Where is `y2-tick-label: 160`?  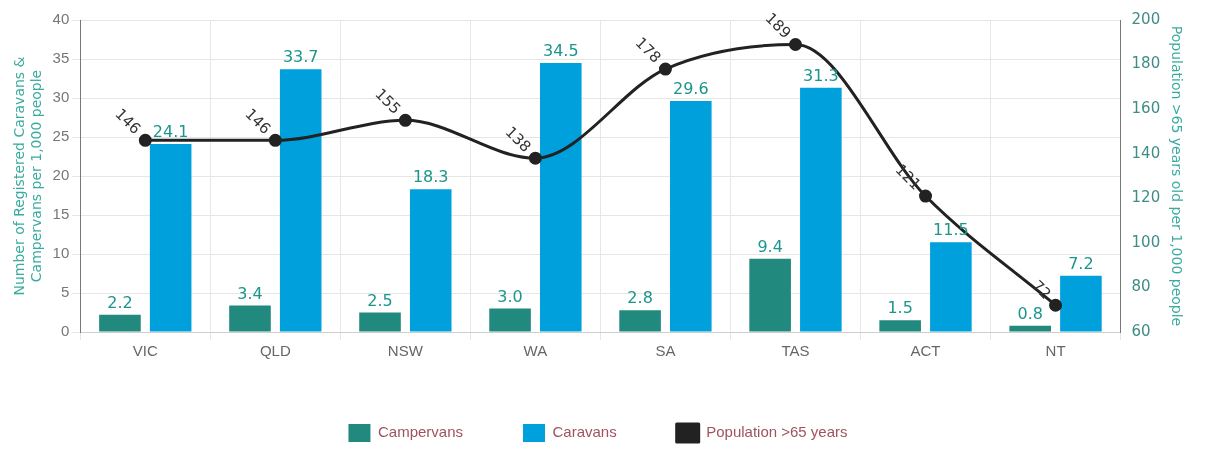 y2-tick-label: 160 is located at coordinates (1146, 108).